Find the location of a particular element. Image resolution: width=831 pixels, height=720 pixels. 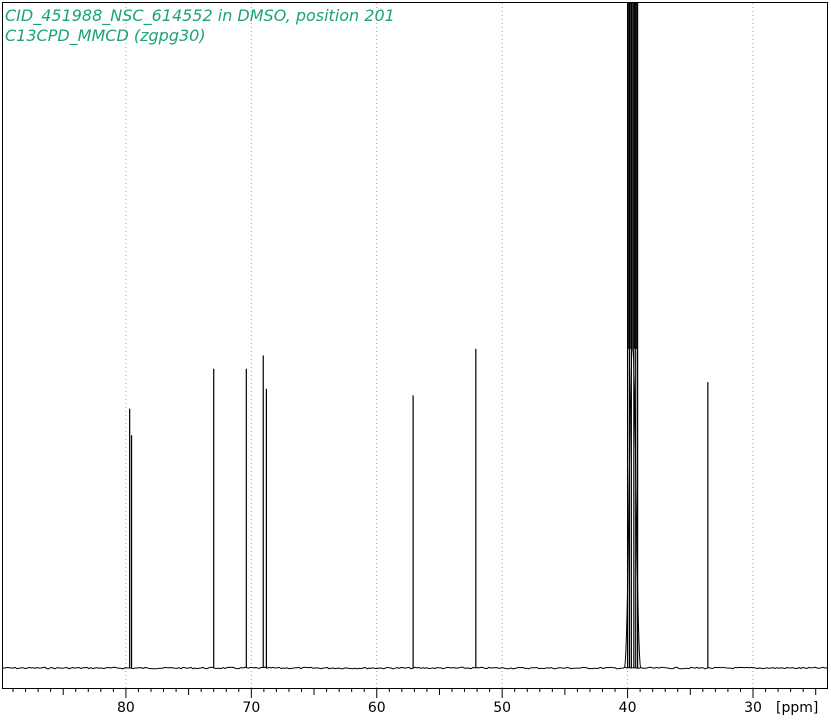

tick-label-70: 70 is located at coordinates (251, 708).